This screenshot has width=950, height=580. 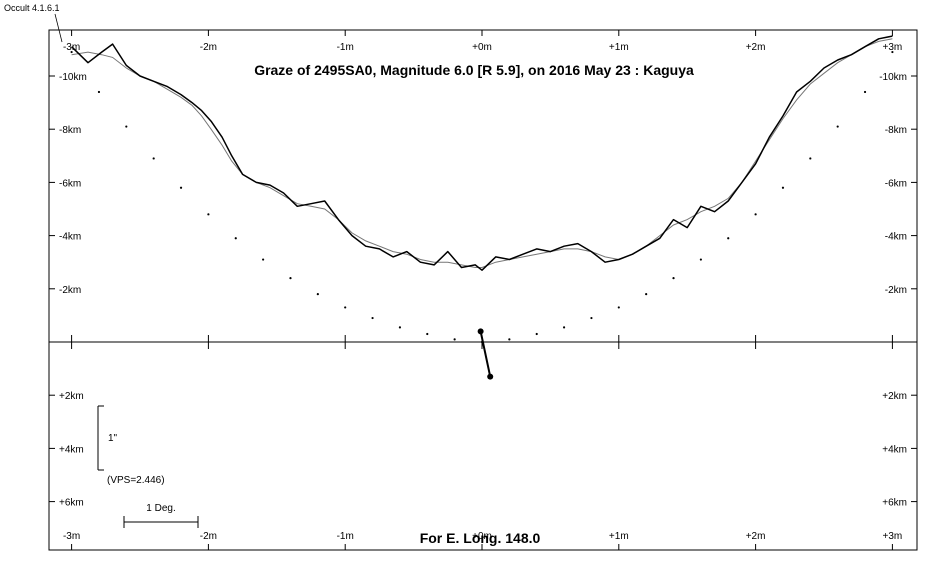 I want to click on y-tick-label-right: +4km, so click(x=894, y=449).